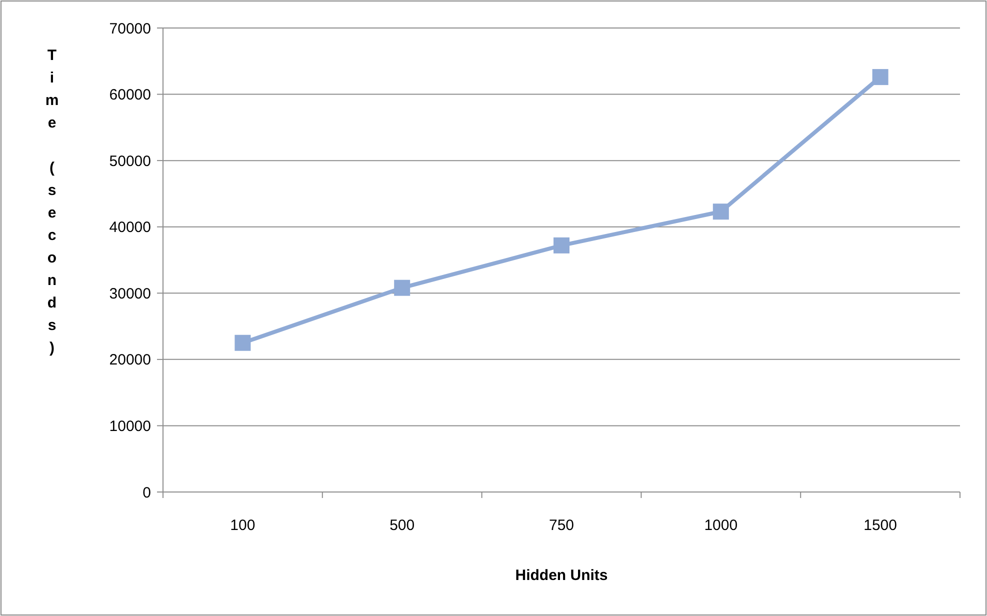 The width and height of the screenshot is (987, 616). Describe the element at coordinates (130, 426) in the screenshot. I see `y-tick-label: 10000` at that location.